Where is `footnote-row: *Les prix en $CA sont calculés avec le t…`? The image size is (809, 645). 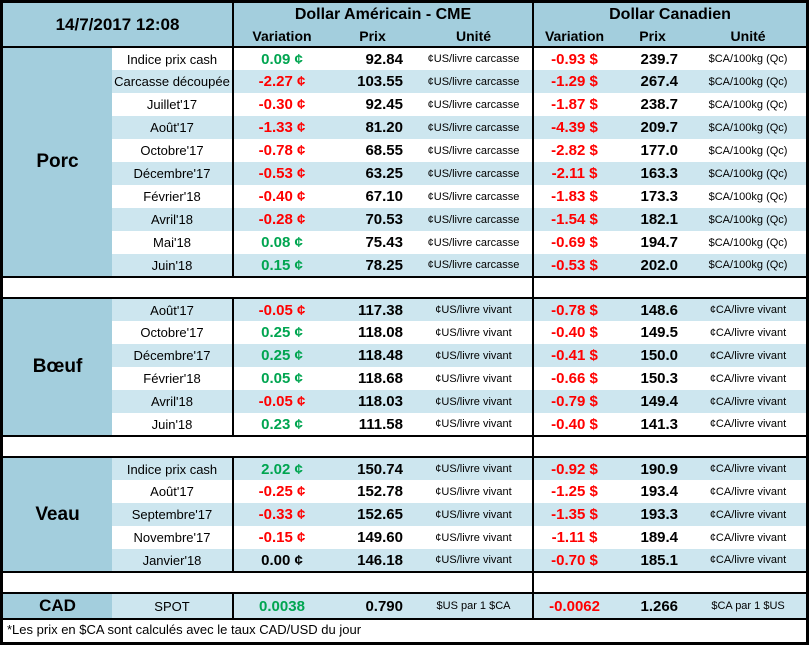
footnote-row: *Les prix en $CA sont calculés avec le t… is located at coordinates (404, 628).